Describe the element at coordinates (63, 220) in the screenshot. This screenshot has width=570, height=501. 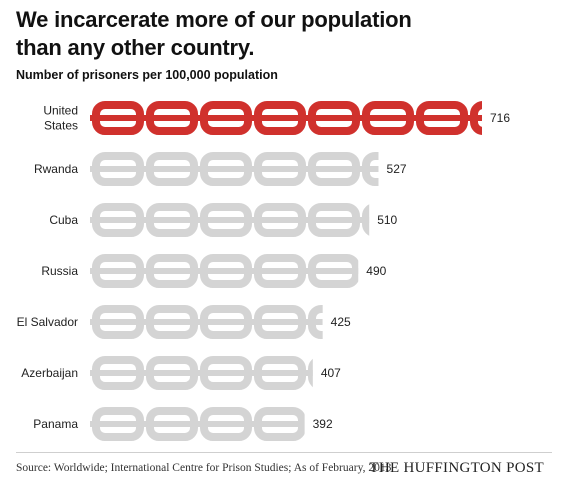
I see `category-label: Cuba` at that location.